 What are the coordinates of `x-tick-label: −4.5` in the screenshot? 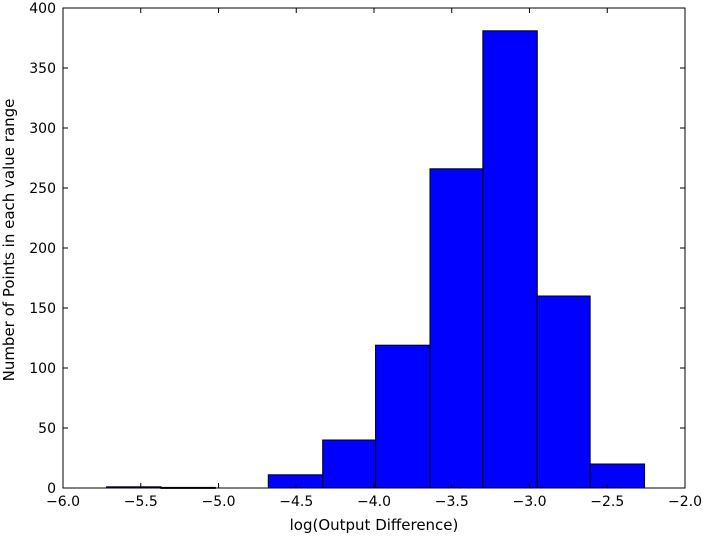 It's located at (296, 502).